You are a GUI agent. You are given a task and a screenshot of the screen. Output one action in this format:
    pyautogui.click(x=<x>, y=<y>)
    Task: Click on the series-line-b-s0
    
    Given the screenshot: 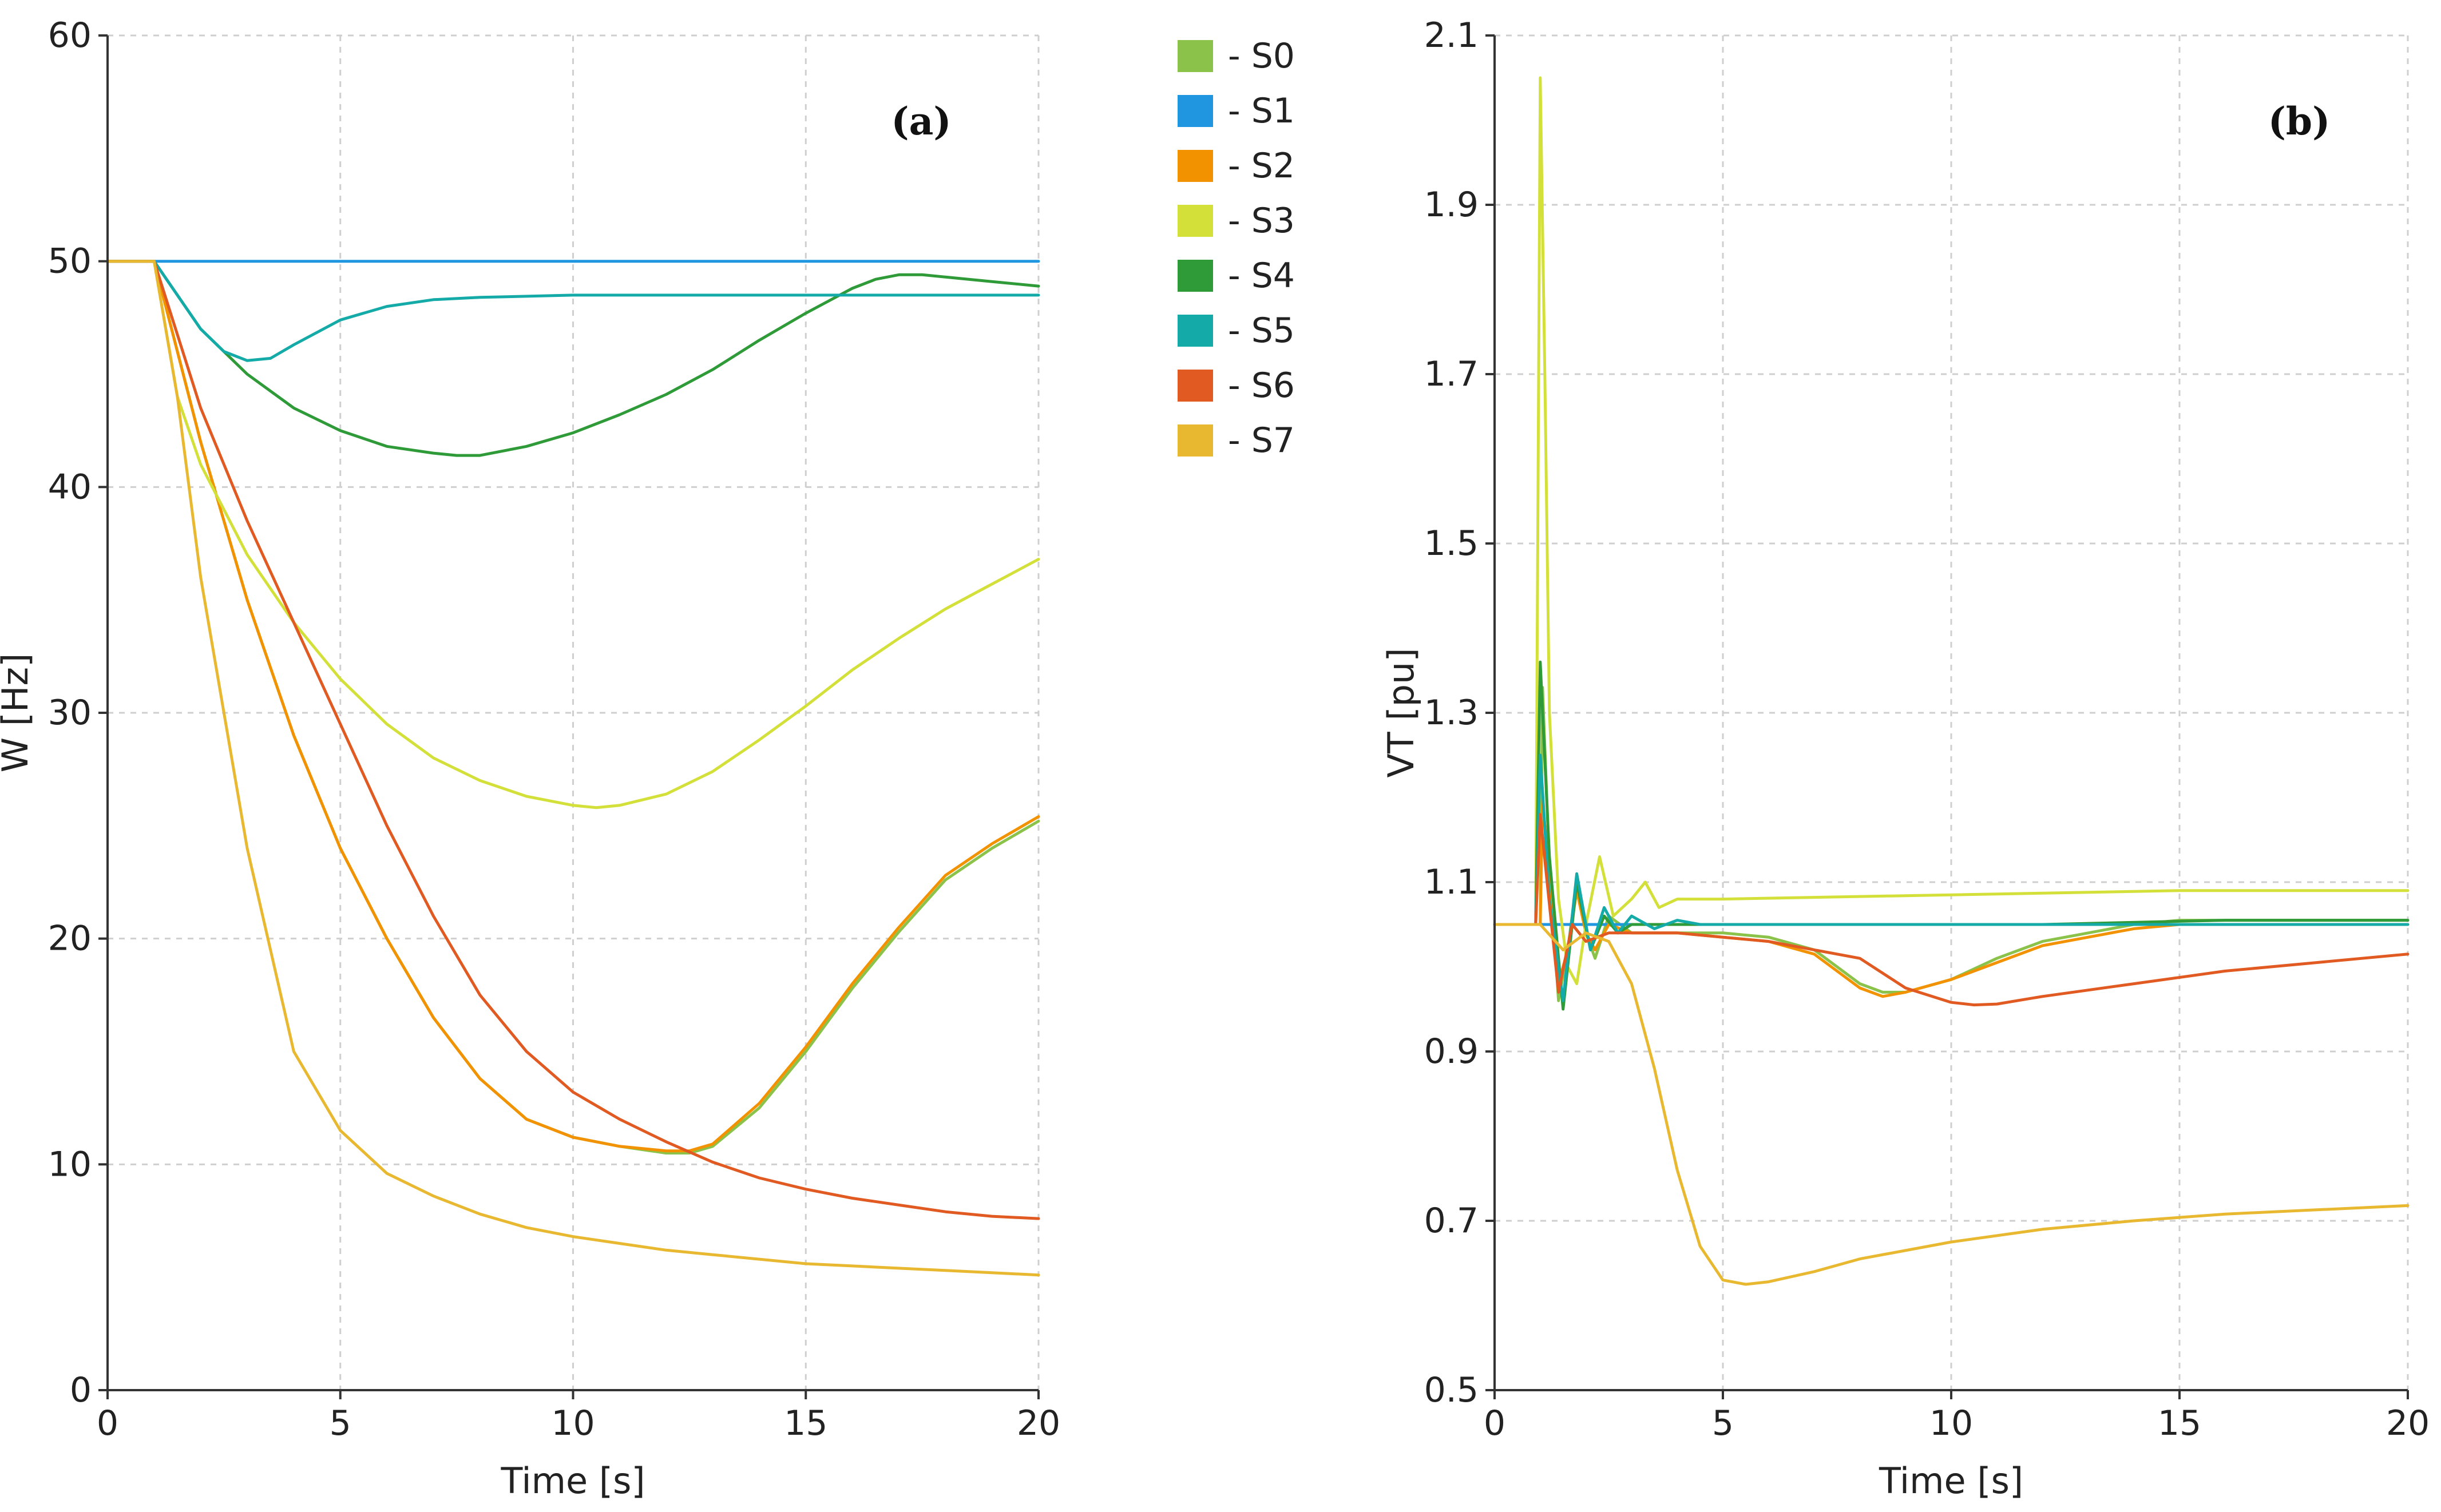 What is the action you would take?
    pyautogui.click(x=1952, y=844)
    